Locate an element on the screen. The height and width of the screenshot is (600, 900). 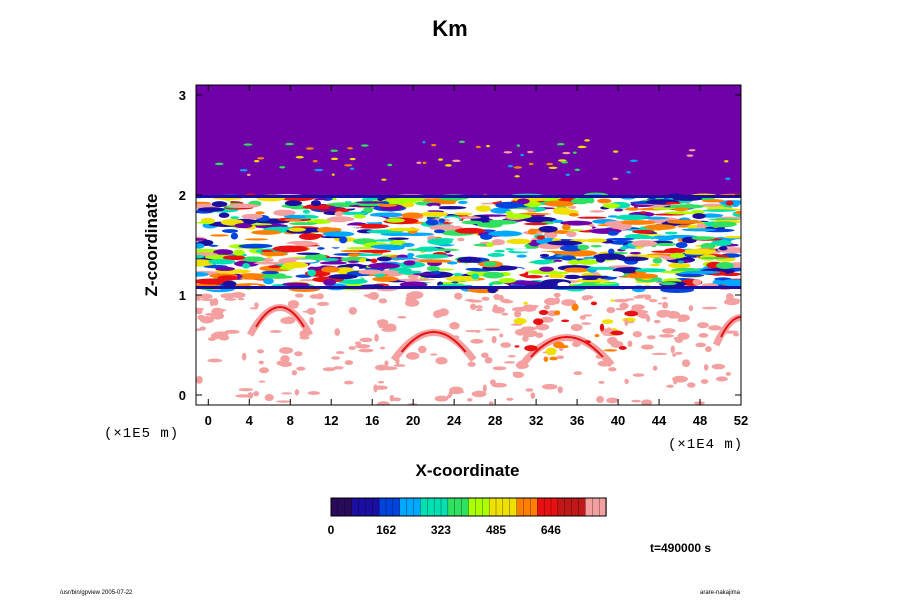
x-tick-label: 0 is located at coordinates (208, 420).